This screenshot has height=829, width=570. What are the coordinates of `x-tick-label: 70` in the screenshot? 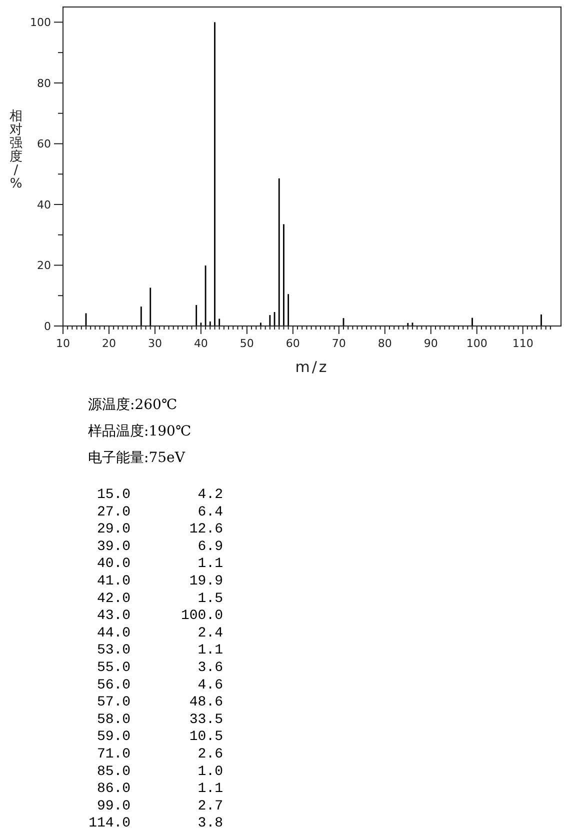 It's located at (339, 343).